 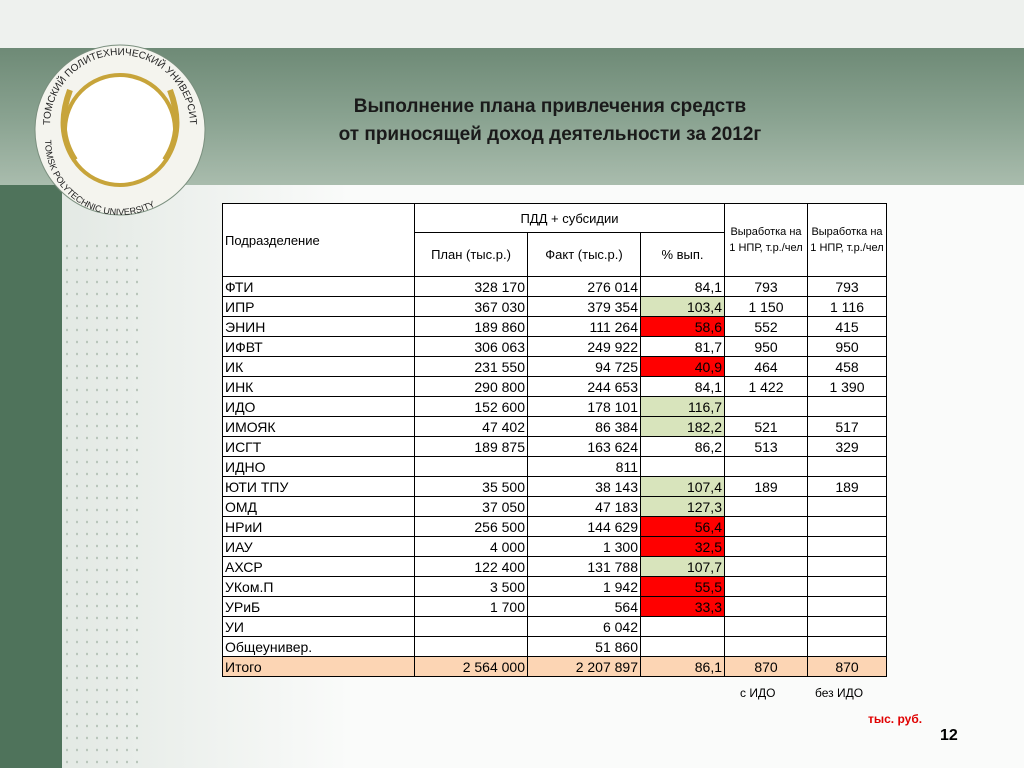 I want to click on table-cell: 131 788, so click(x=584, y=566).